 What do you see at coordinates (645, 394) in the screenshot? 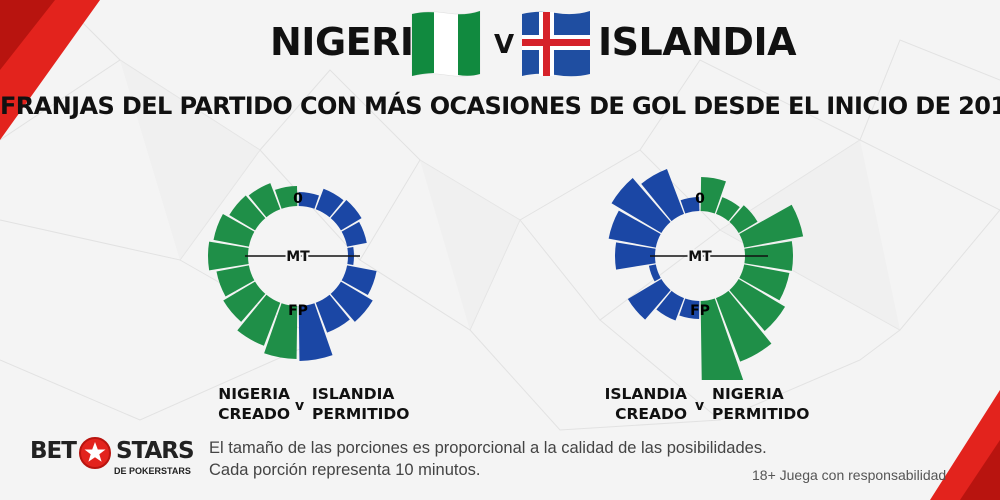
I see `legend-left-line1: ISLANDIA` at bounding box center [645, 394].